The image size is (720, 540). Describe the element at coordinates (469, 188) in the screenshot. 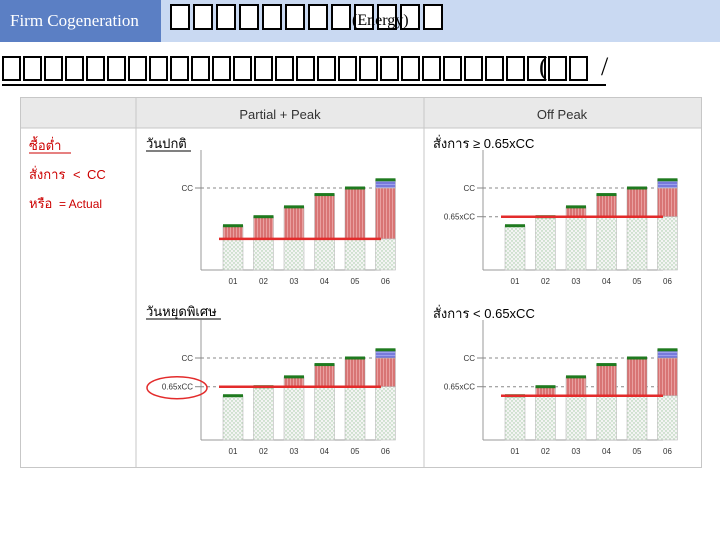

I see `panel-2-cc-label: CC` at that location.